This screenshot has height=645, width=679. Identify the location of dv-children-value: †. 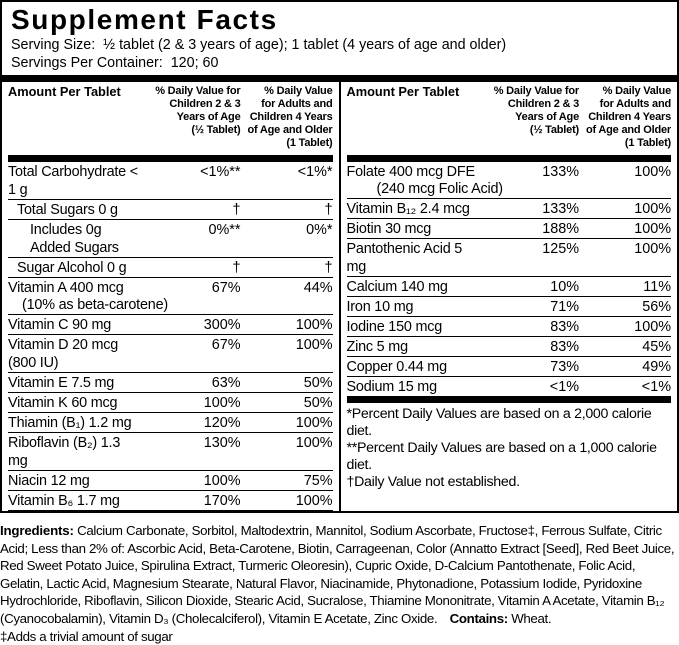
(236, 209).